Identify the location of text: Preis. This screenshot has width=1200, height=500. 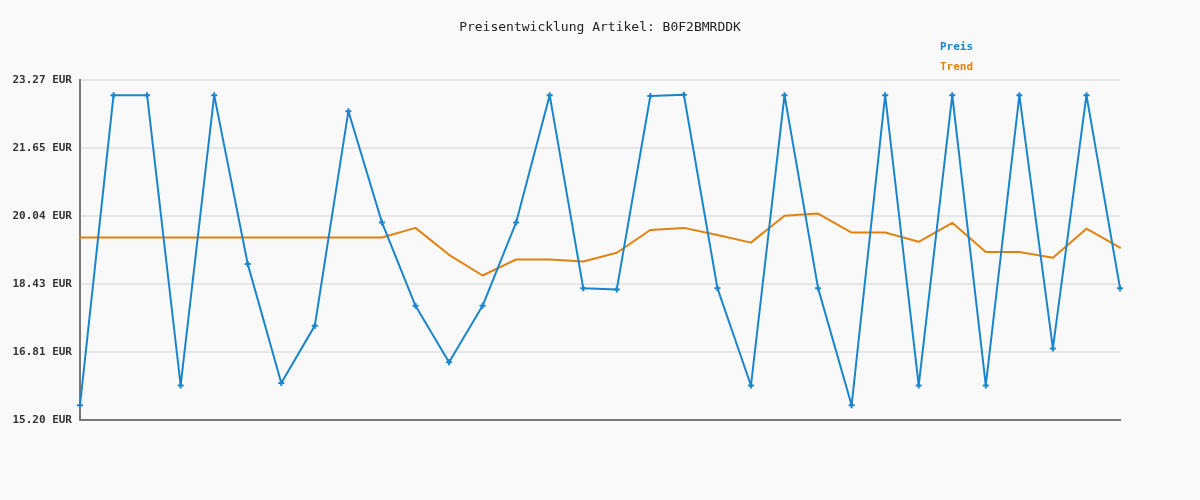
(957, 46).